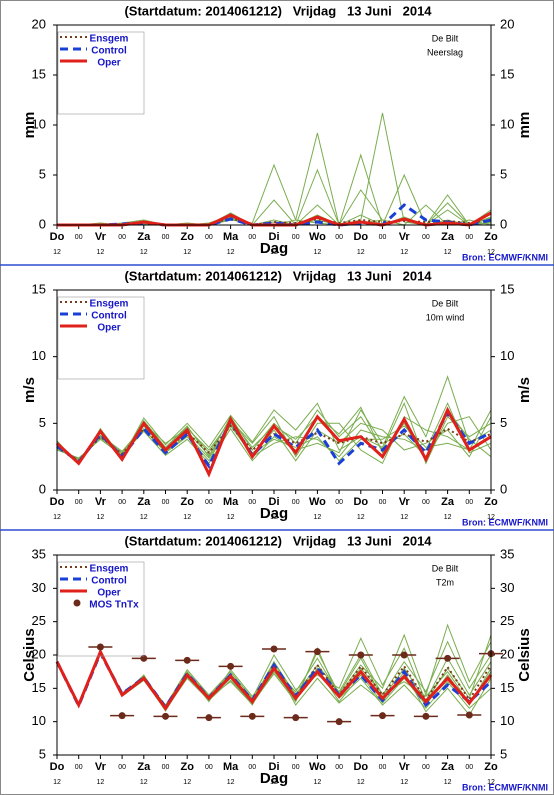 The image size is (554, 795). Describe the element at coordinates (274, 767) in the screenshot. I see `x-tick-label: Di` at that location.